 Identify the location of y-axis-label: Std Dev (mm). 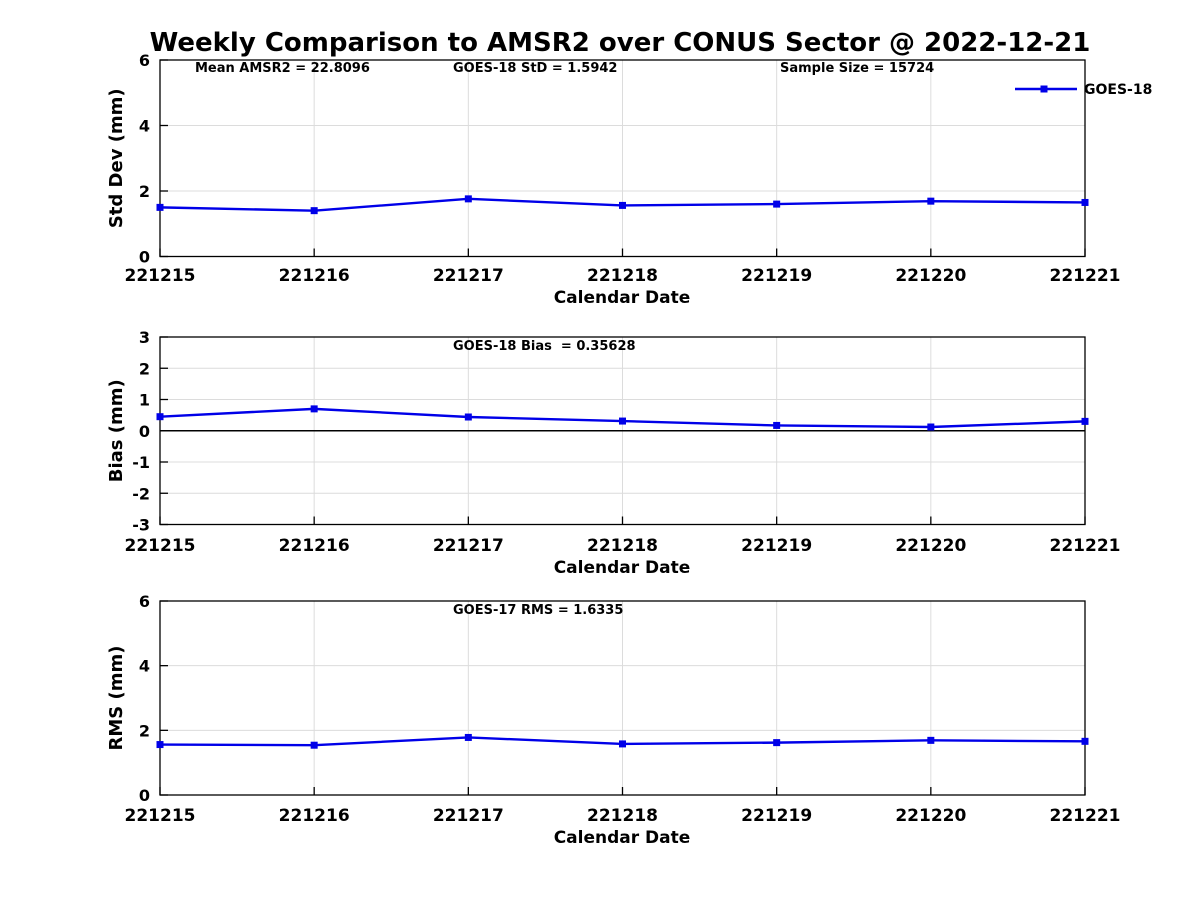
(116, 158).